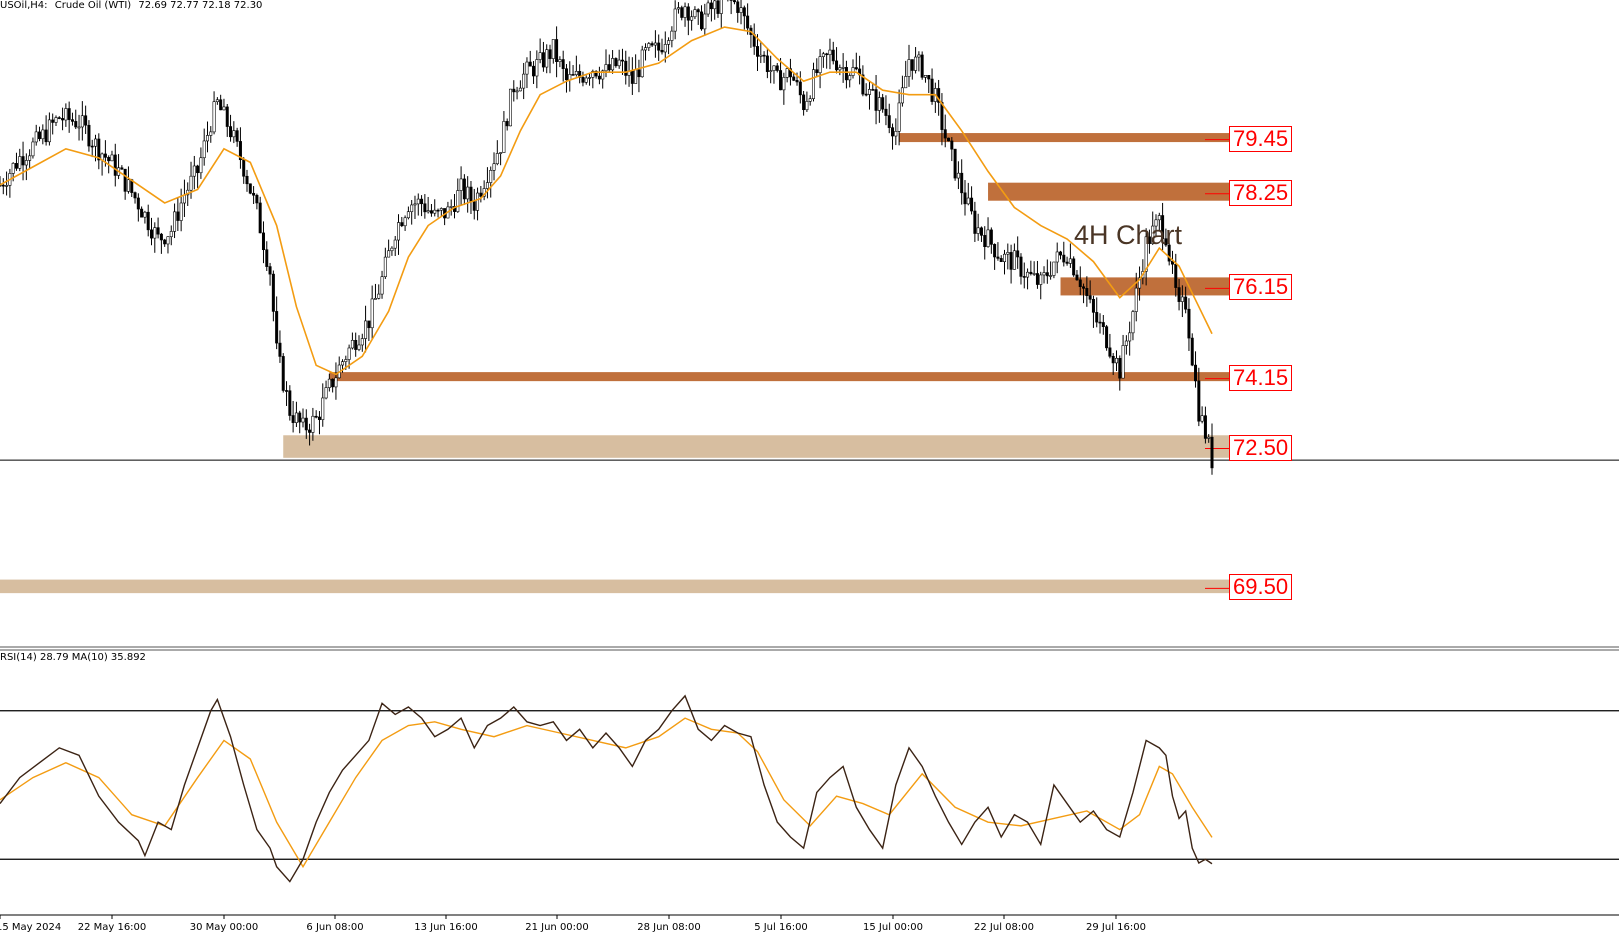 Image resolution: width=1619 pixels, height=935 pixels. I want to click on time-tick-label: 30 May 00:00, so click(224, 927).